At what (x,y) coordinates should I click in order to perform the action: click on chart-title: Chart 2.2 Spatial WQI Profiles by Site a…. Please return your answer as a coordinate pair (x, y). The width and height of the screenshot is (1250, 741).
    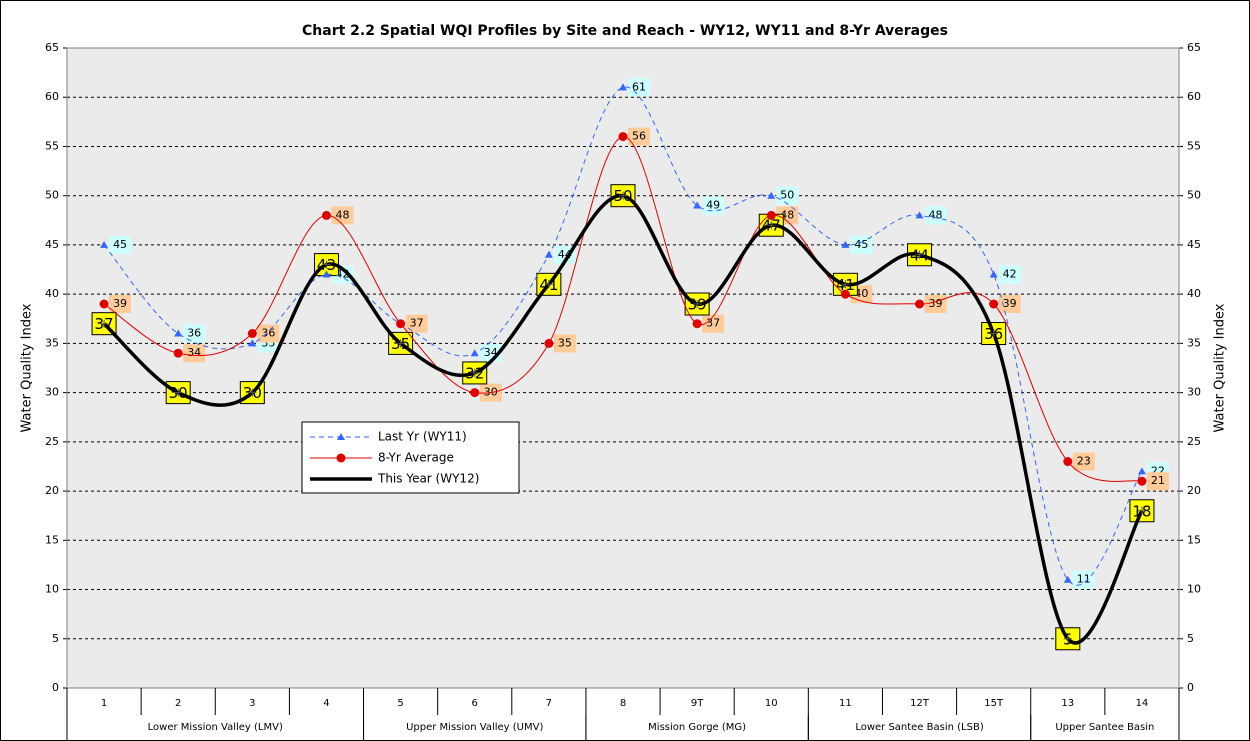
    Looking at the image, I should click on (625, 31).